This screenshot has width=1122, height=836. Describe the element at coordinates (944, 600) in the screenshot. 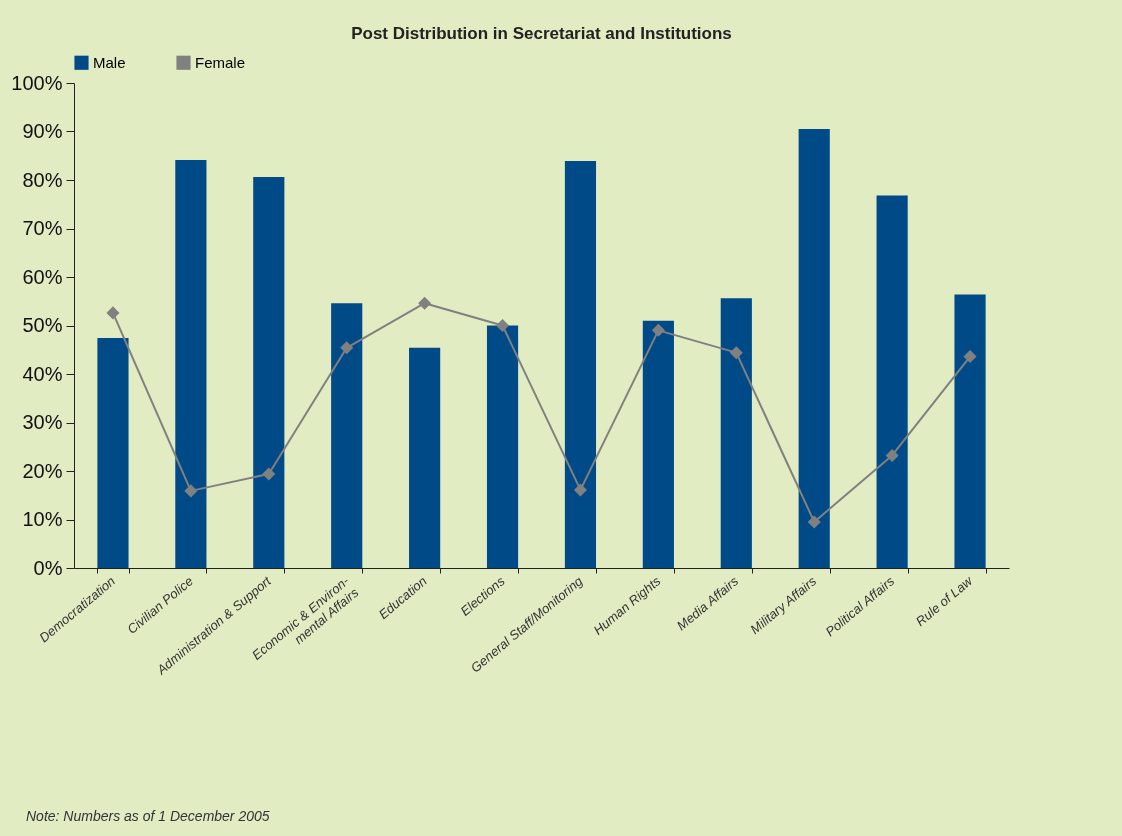

I see `x-tick-label: Rule of Law` at that location.